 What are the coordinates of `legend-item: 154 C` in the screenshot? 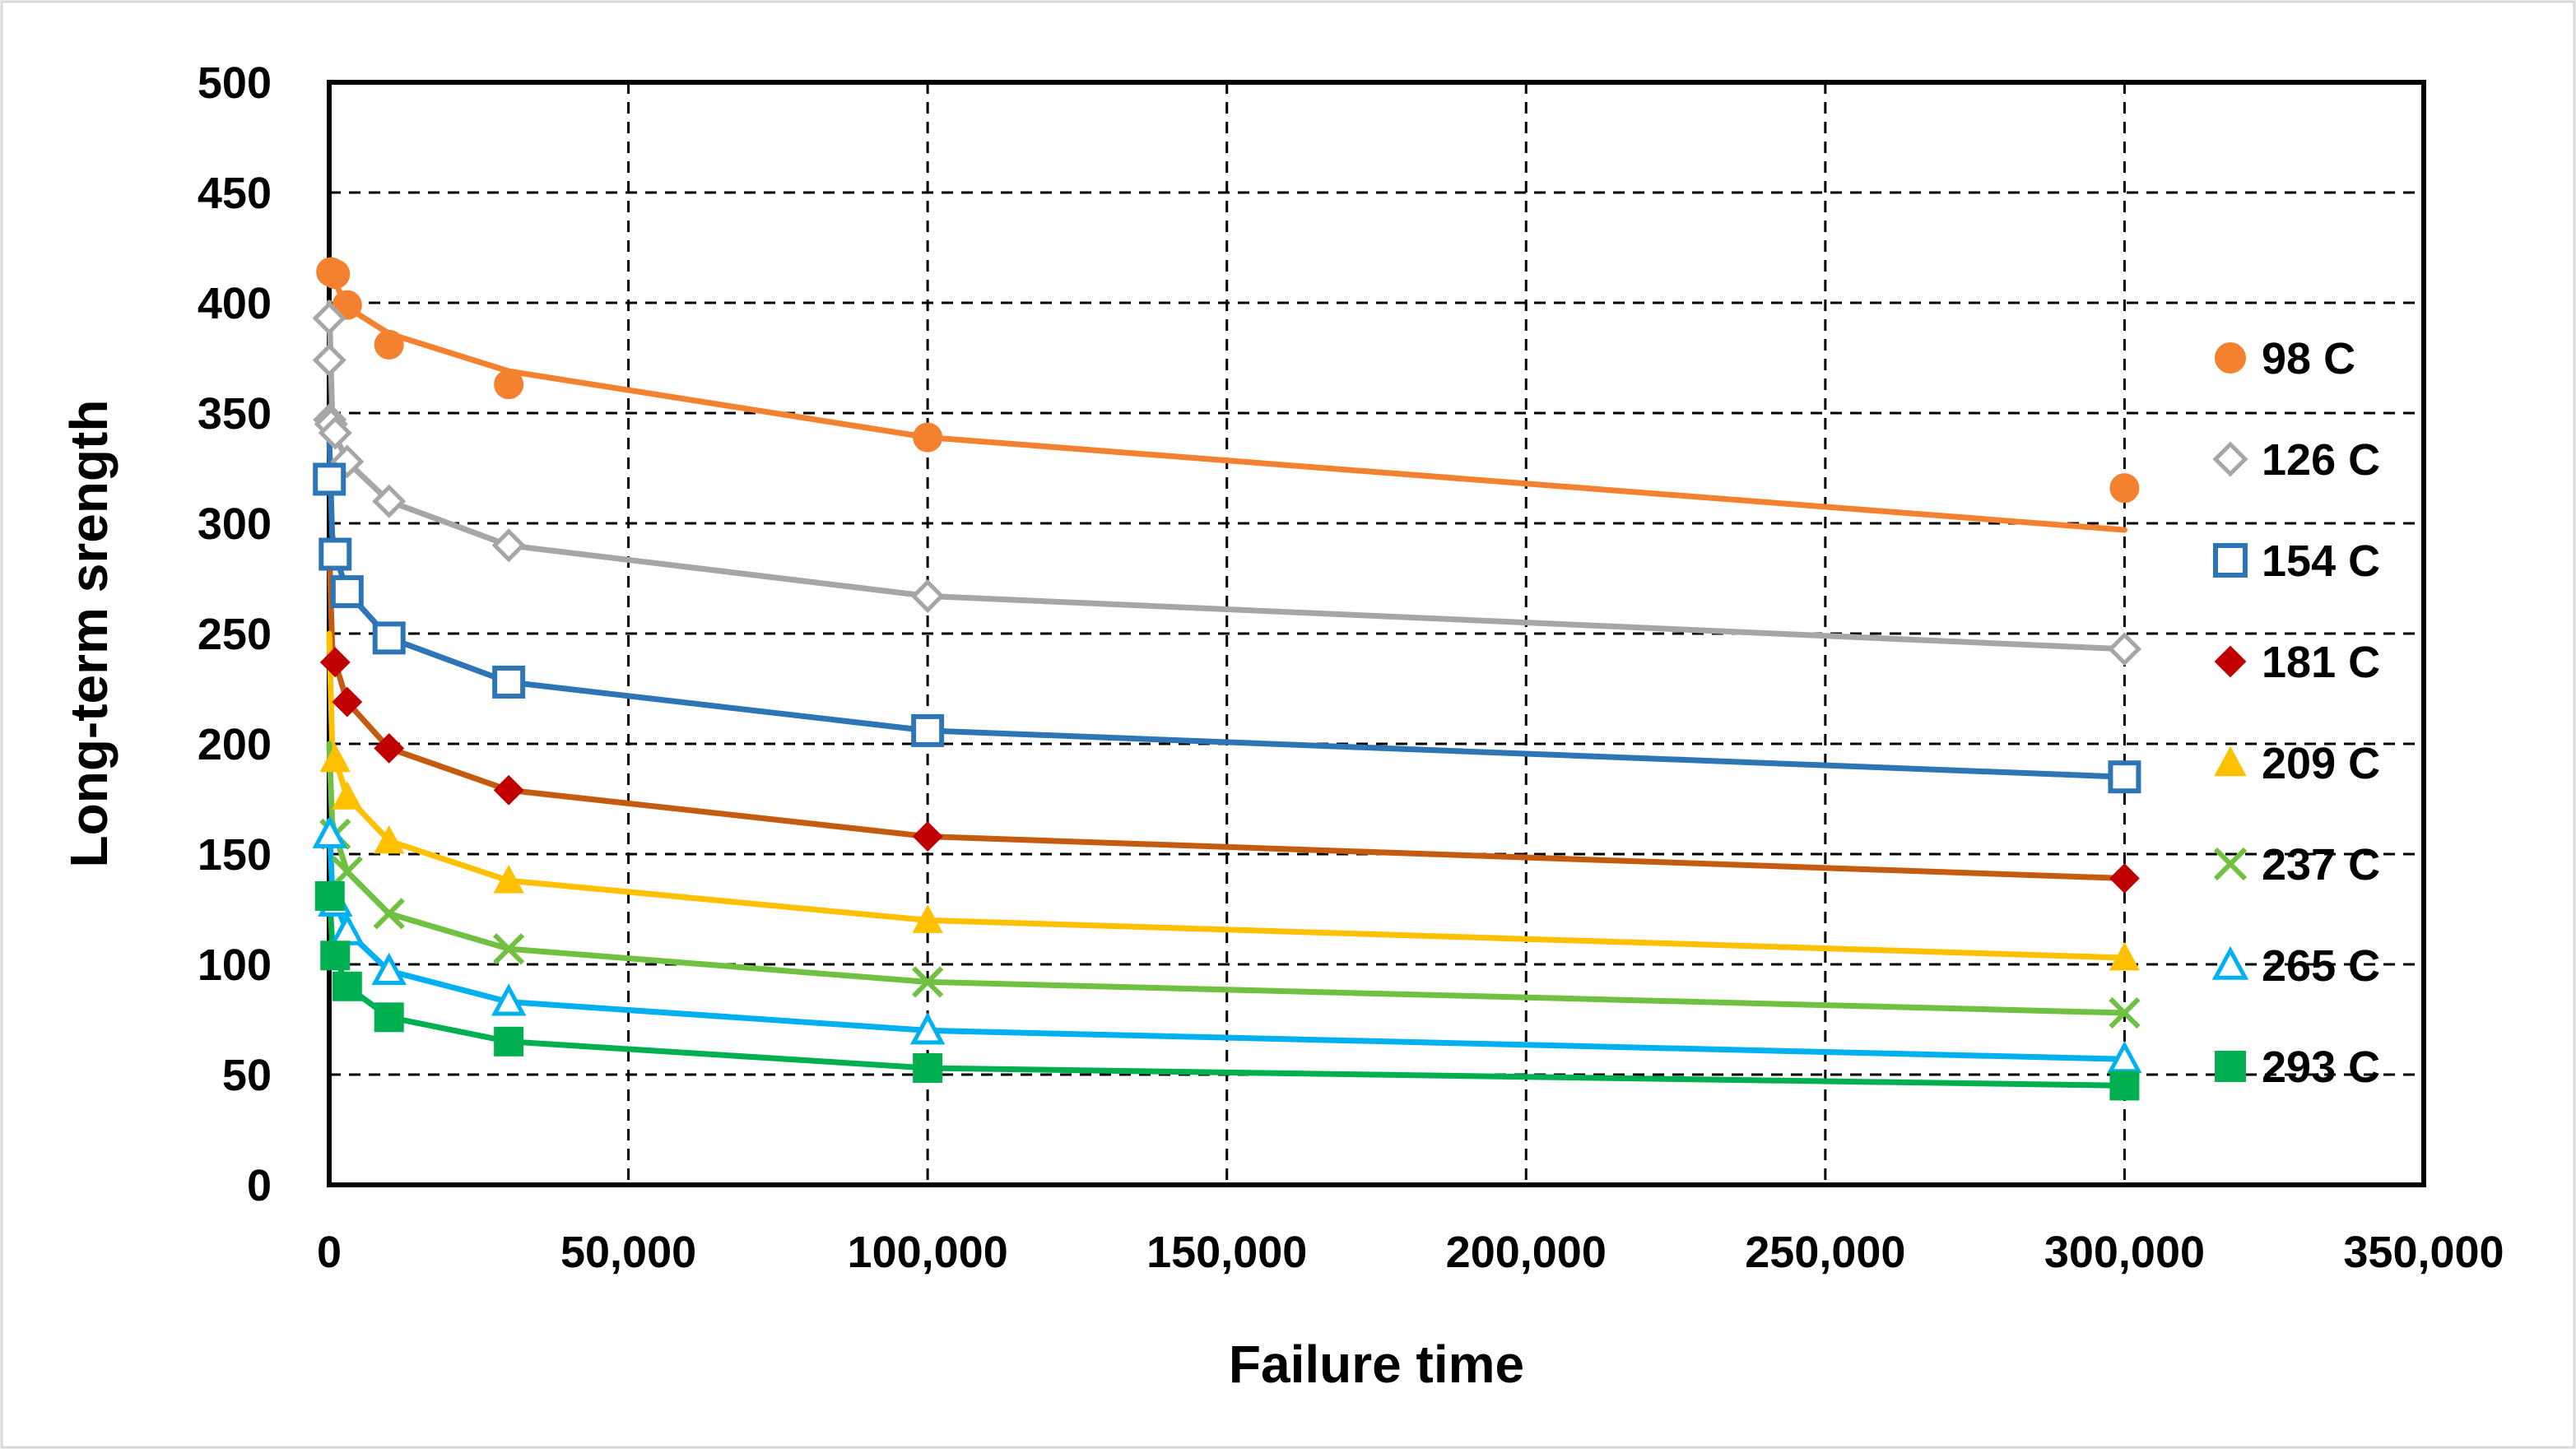 It's located at (2296, 561).